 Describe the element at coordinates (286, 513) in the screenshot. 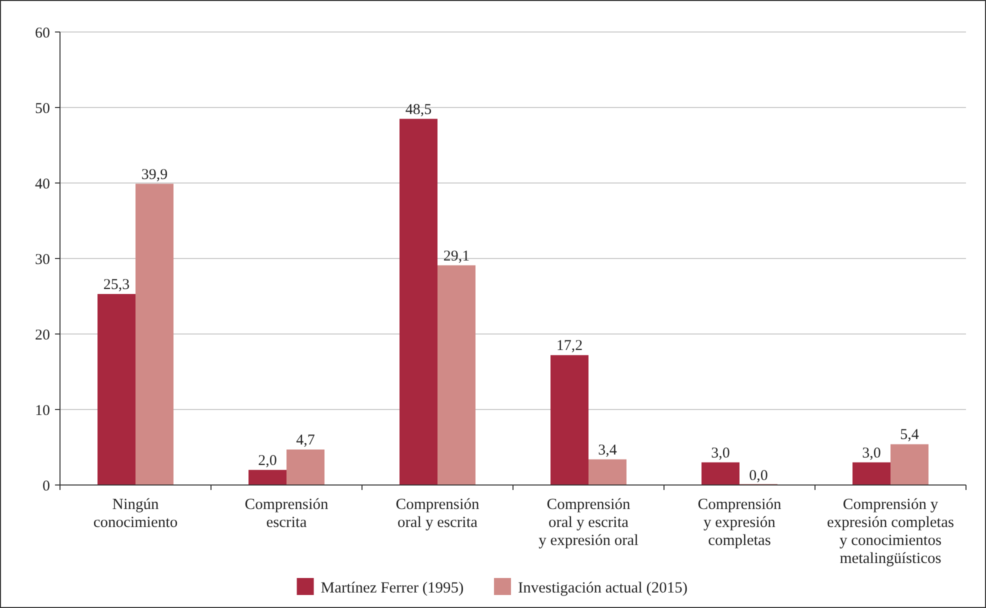

I see `x-tick-label: Comprensión escrita` at that location.